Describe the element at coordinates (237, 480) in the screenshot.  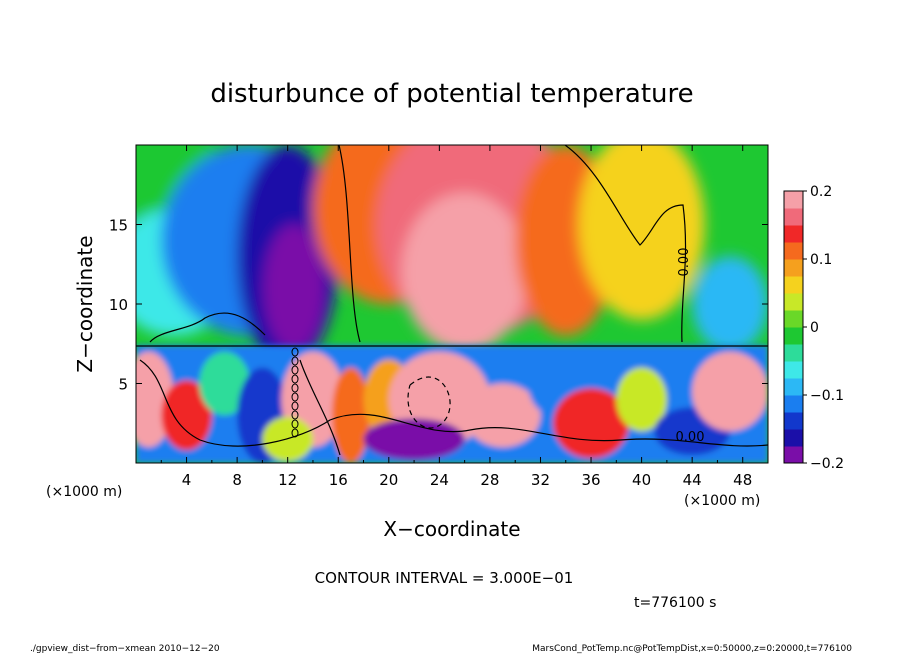
I see `x-tick-label: 8` at that location.